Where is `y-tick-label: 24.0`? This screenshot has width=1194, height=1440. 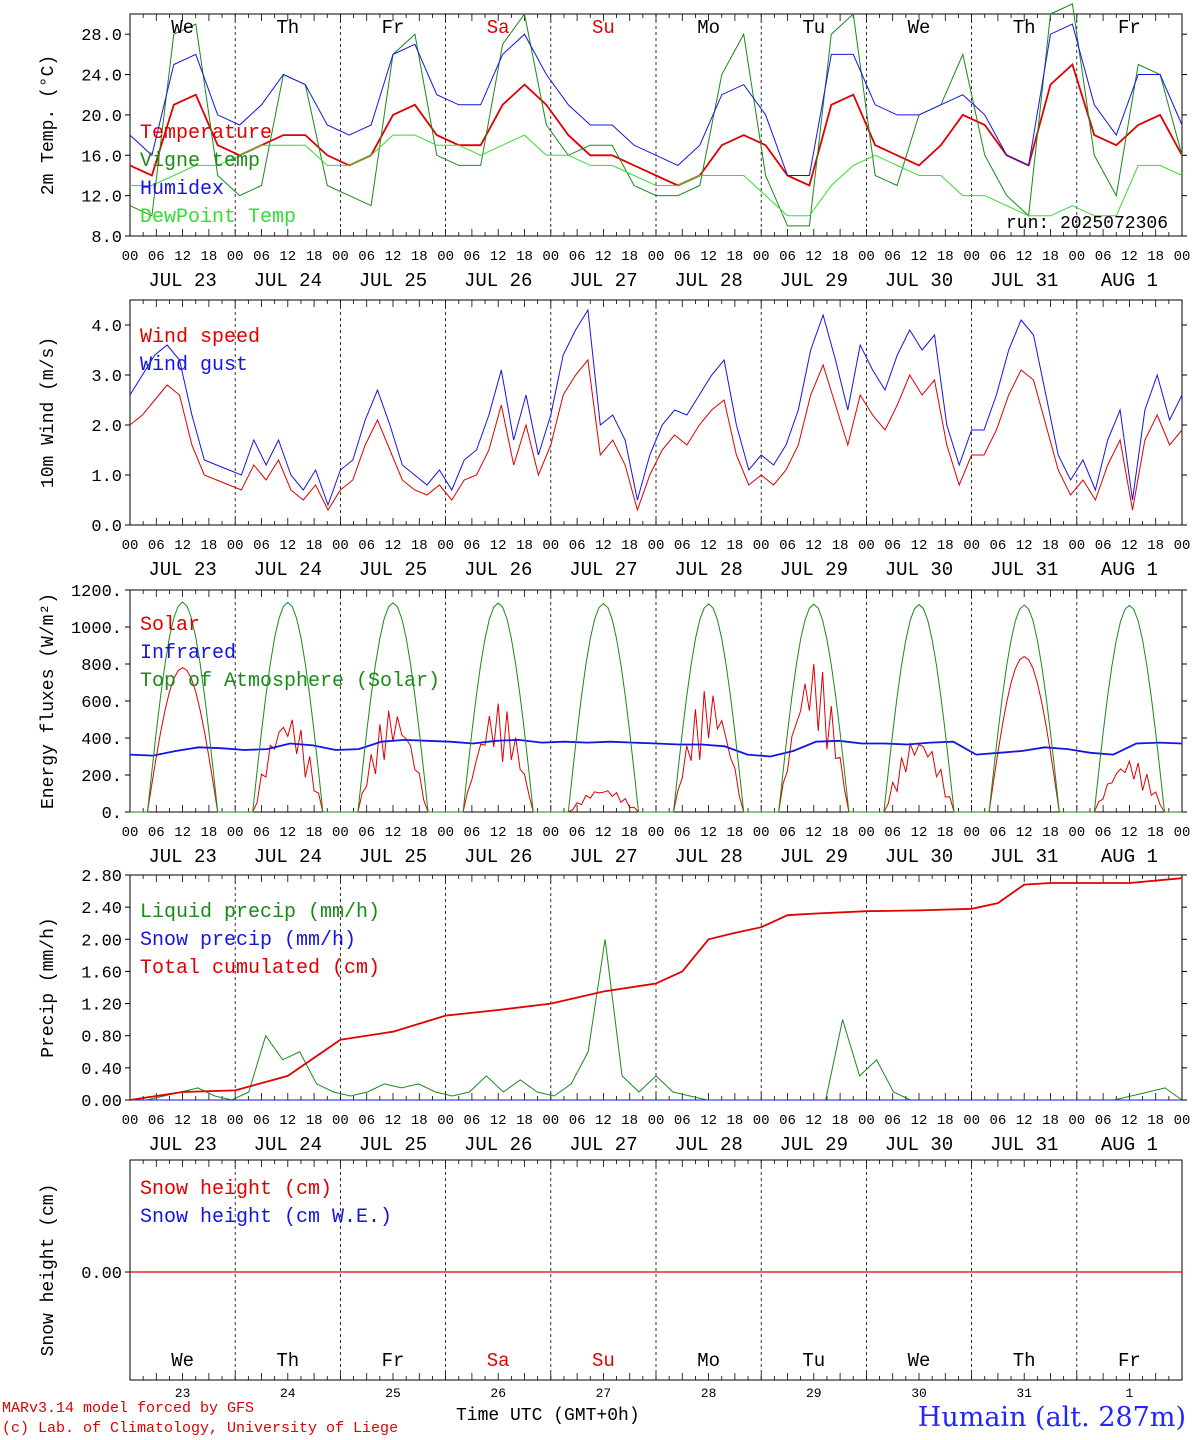
y-tick-label: 24.0 is located at coordinates (101, 77).